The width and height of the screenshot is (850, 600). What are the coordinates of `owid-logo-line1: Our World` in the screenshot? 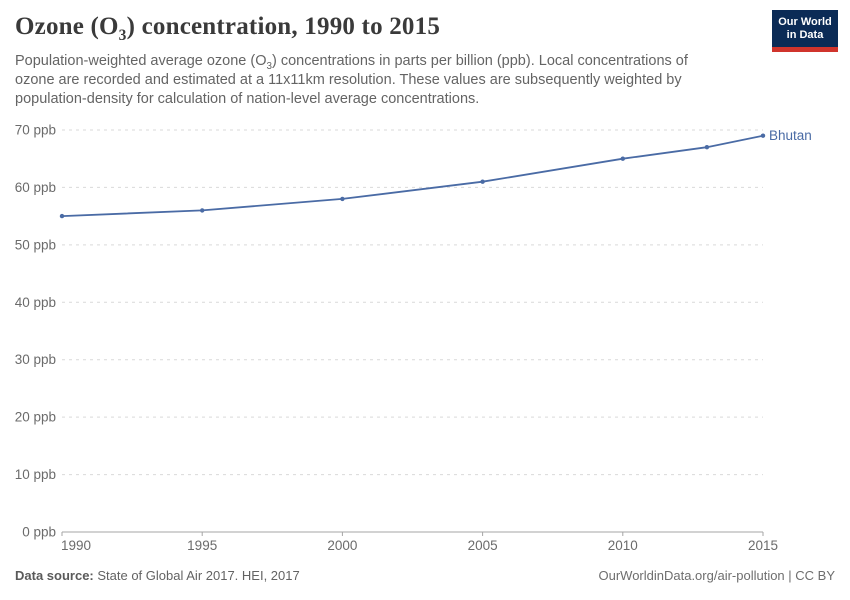 It's located at (805, 22).